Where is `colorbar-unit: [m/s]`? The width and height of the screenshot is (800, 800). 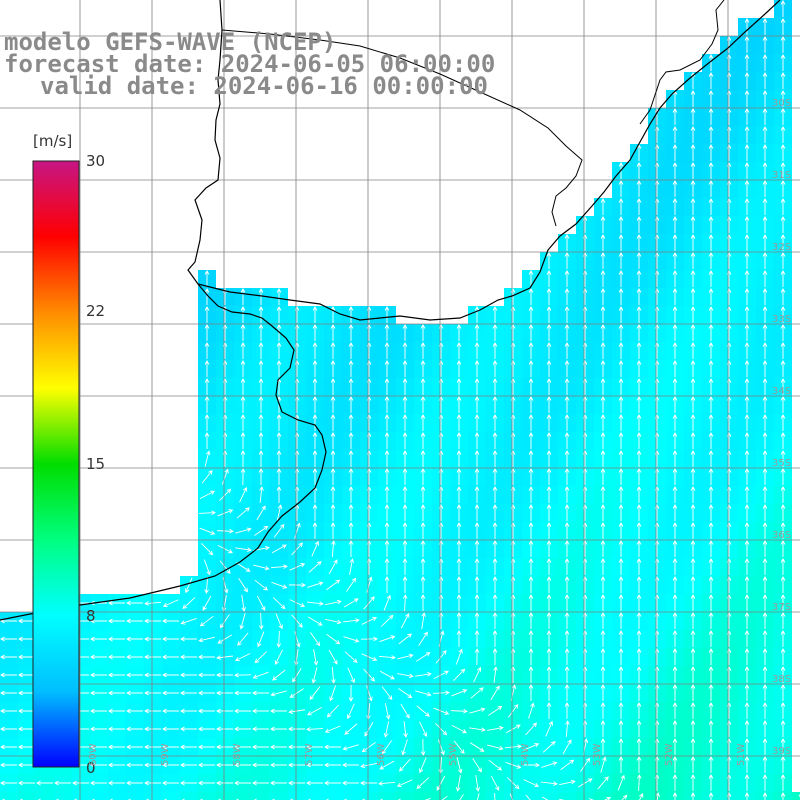
colorbar-unit: [m/s] is located at coordinates (53, 141).